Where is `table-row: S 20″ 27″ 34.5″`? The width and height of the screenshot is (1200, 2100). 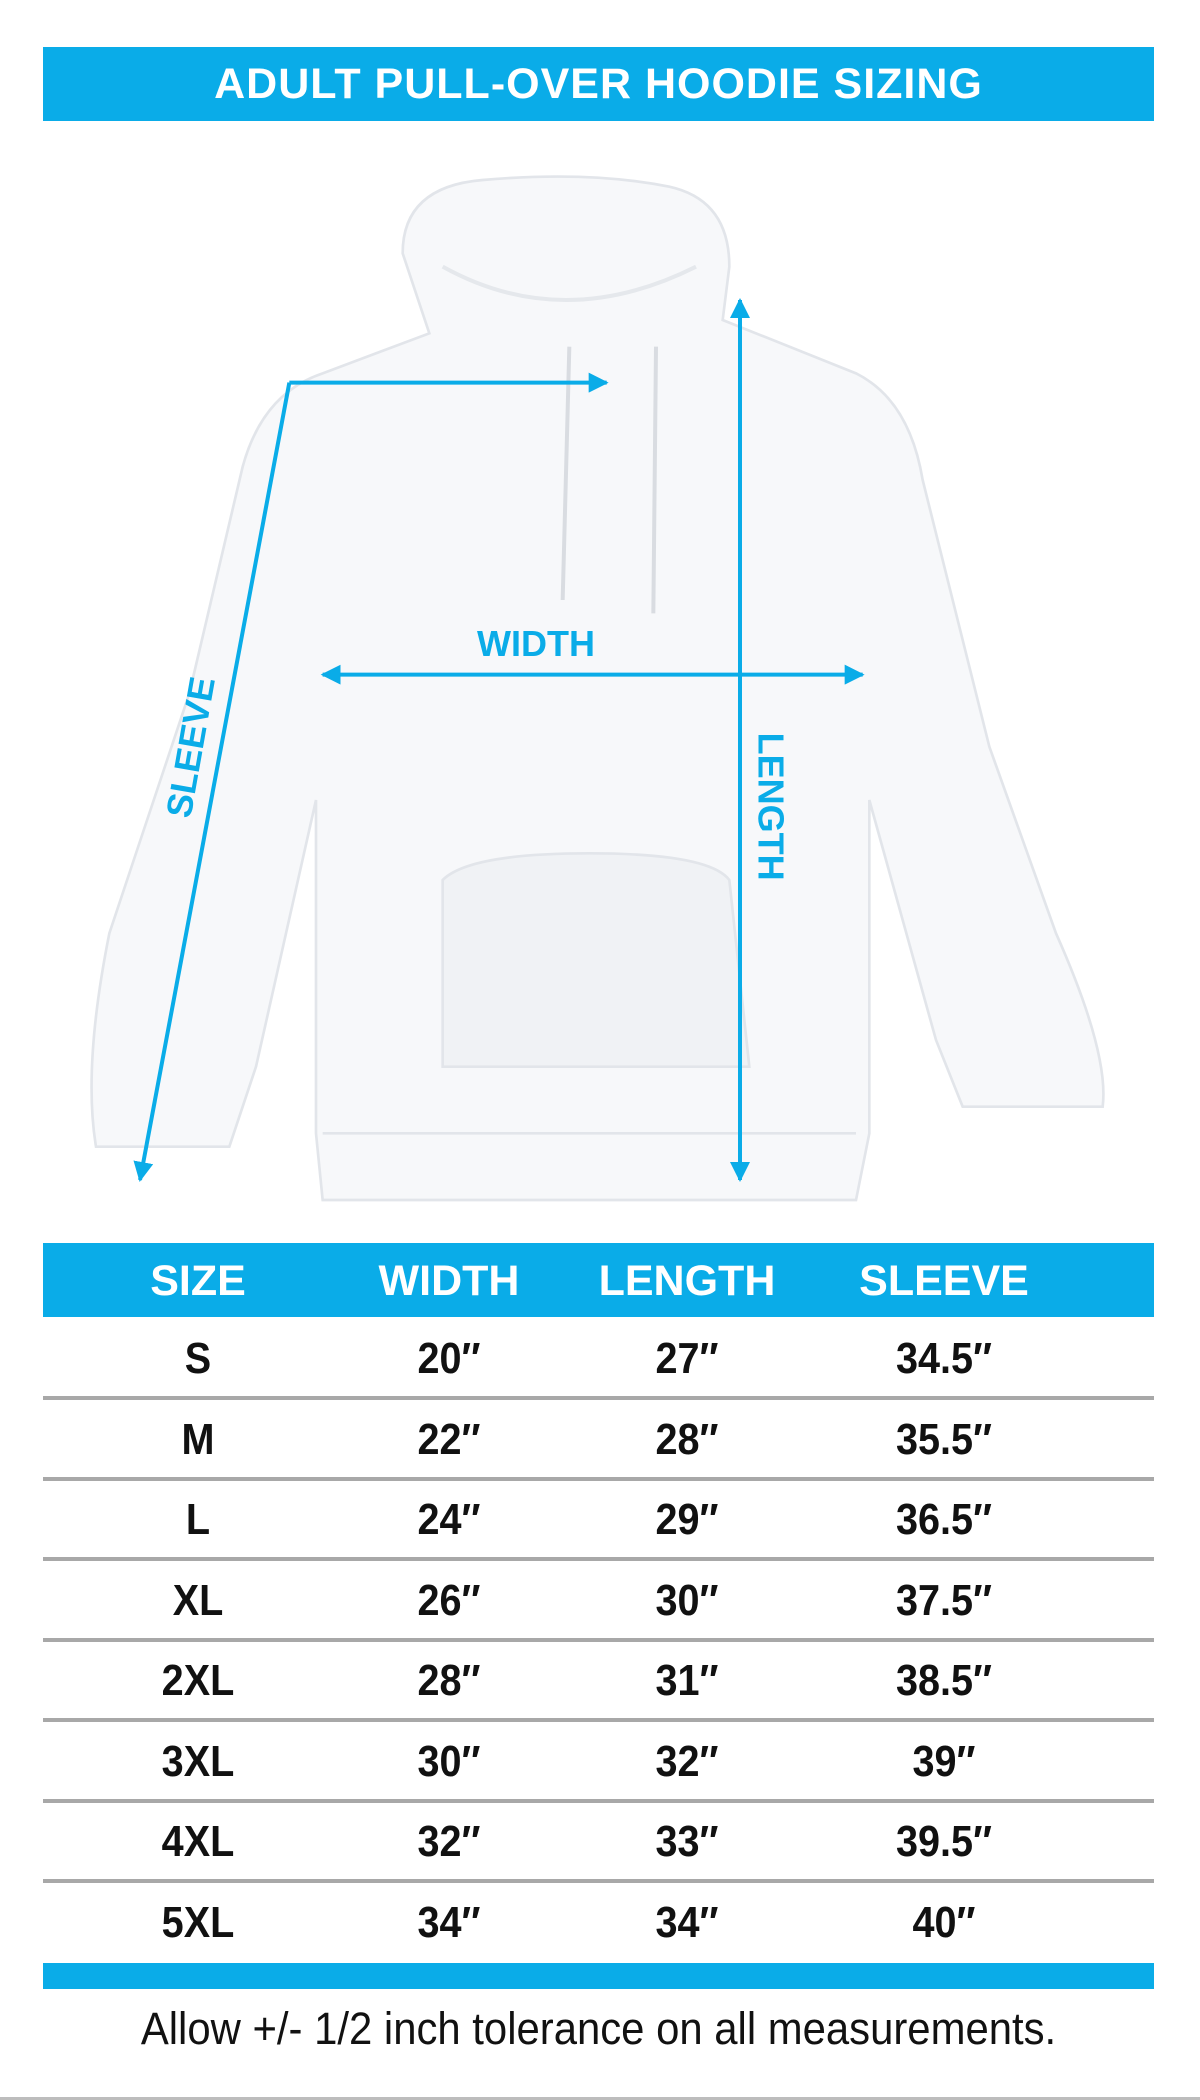
table-row: S 20″ 27″ 34.5″ is located at coordinates (598, 1360).